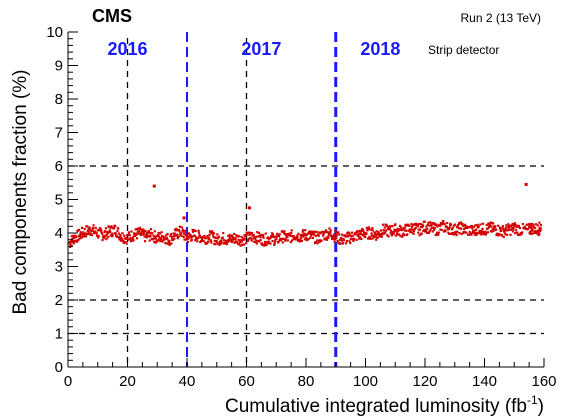  I want to click on y-tick-label: 5, so click(59, 200).